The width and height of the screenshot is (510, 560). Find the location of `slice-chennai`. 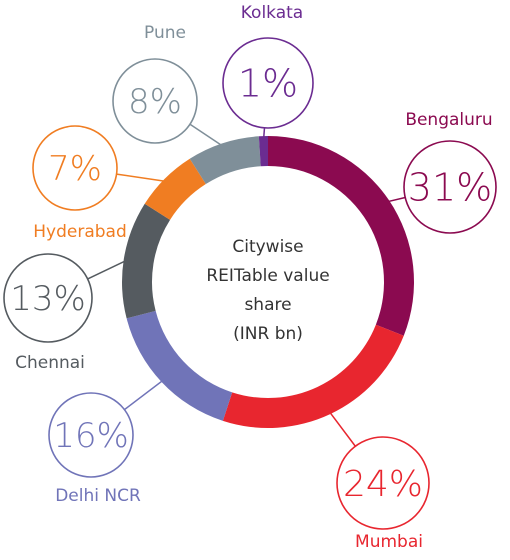

slice-chennai is located at coordinates (146, 261).